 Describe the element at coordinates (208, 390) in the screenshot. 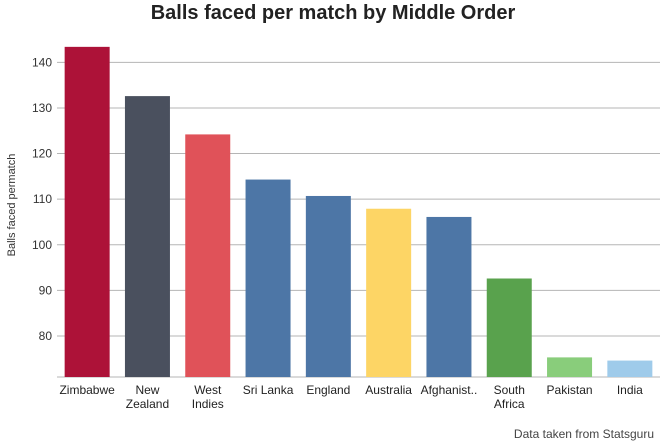

I see `x-tick-label: West` at that location.